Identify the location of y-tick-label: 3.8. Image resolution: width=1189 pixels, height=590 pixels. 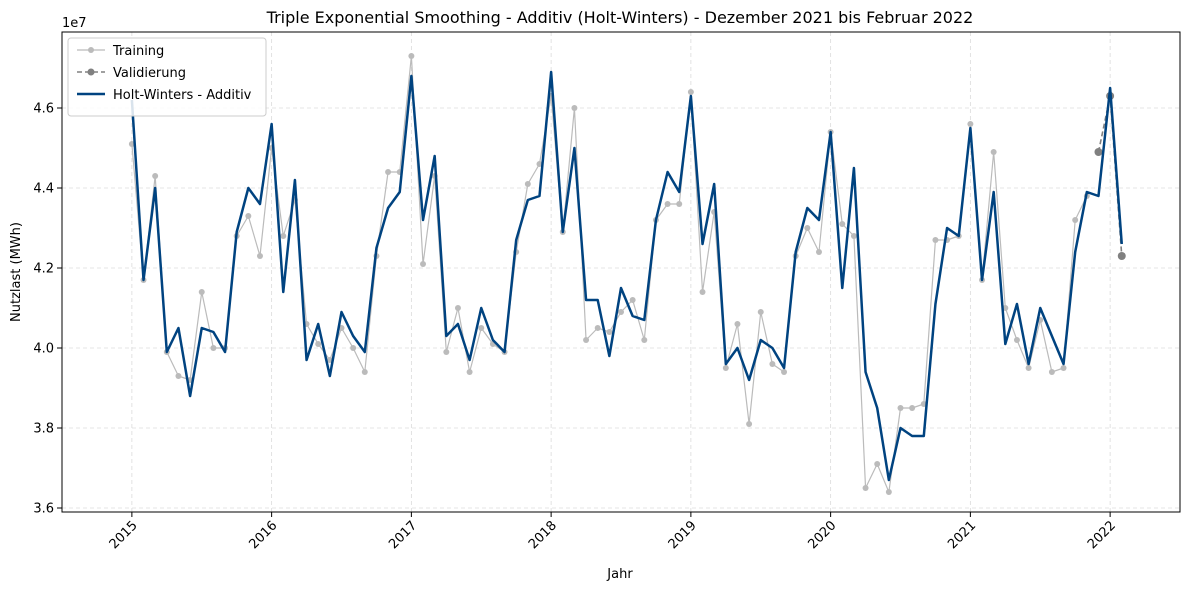
(43, 429).